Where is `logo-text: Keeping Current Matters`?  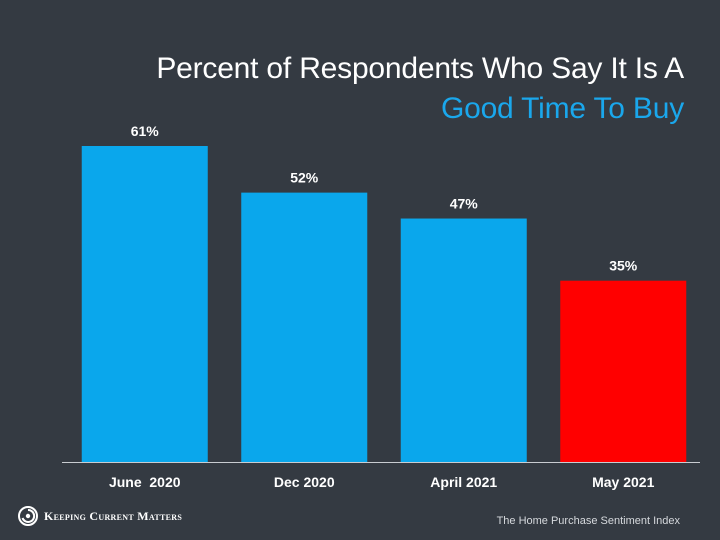 logo-text: Keeping Current Matters is located at coordinates (113, 515).